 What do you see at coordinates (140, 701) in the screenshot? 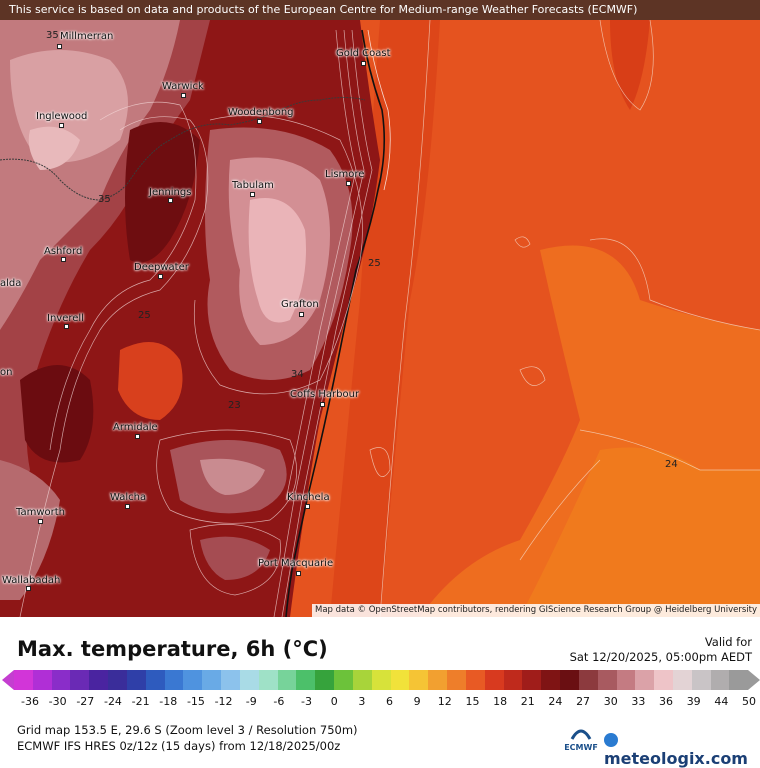
I see `colorbar-tick-label: -21` at bounding box center [140, 701].